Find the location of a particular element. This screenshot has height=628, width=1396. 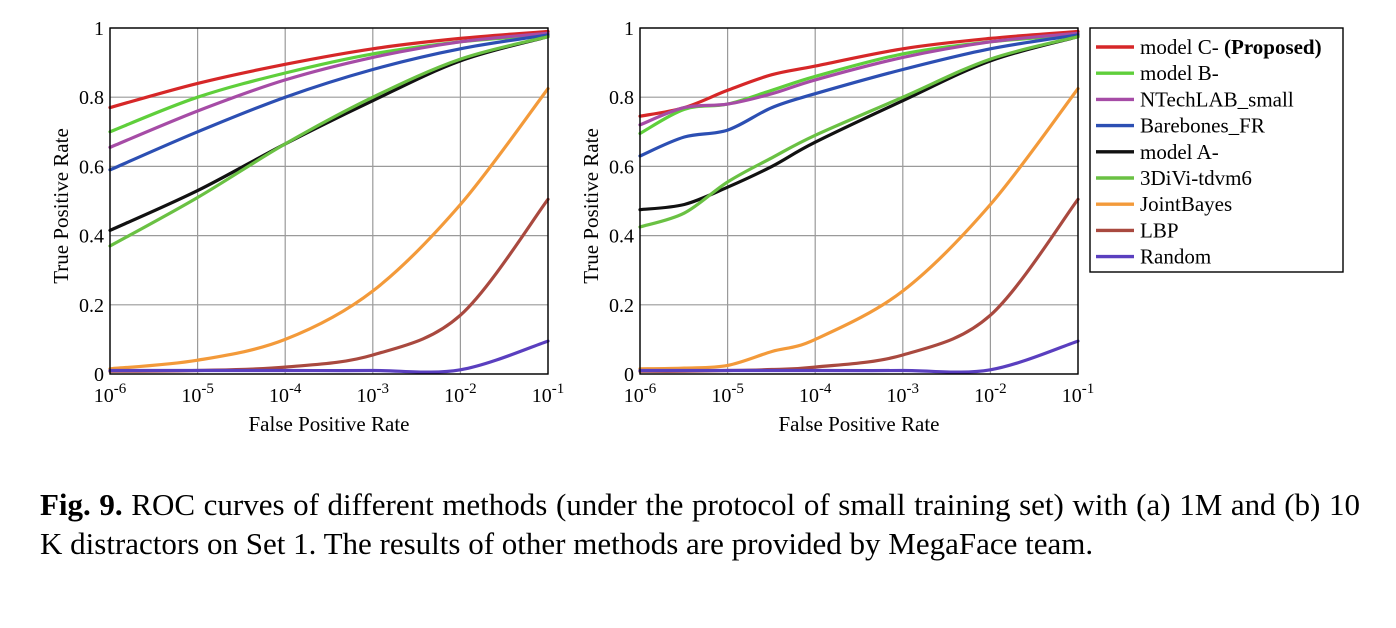

legend-item-random: Random is located at coordinates (1153, 257).